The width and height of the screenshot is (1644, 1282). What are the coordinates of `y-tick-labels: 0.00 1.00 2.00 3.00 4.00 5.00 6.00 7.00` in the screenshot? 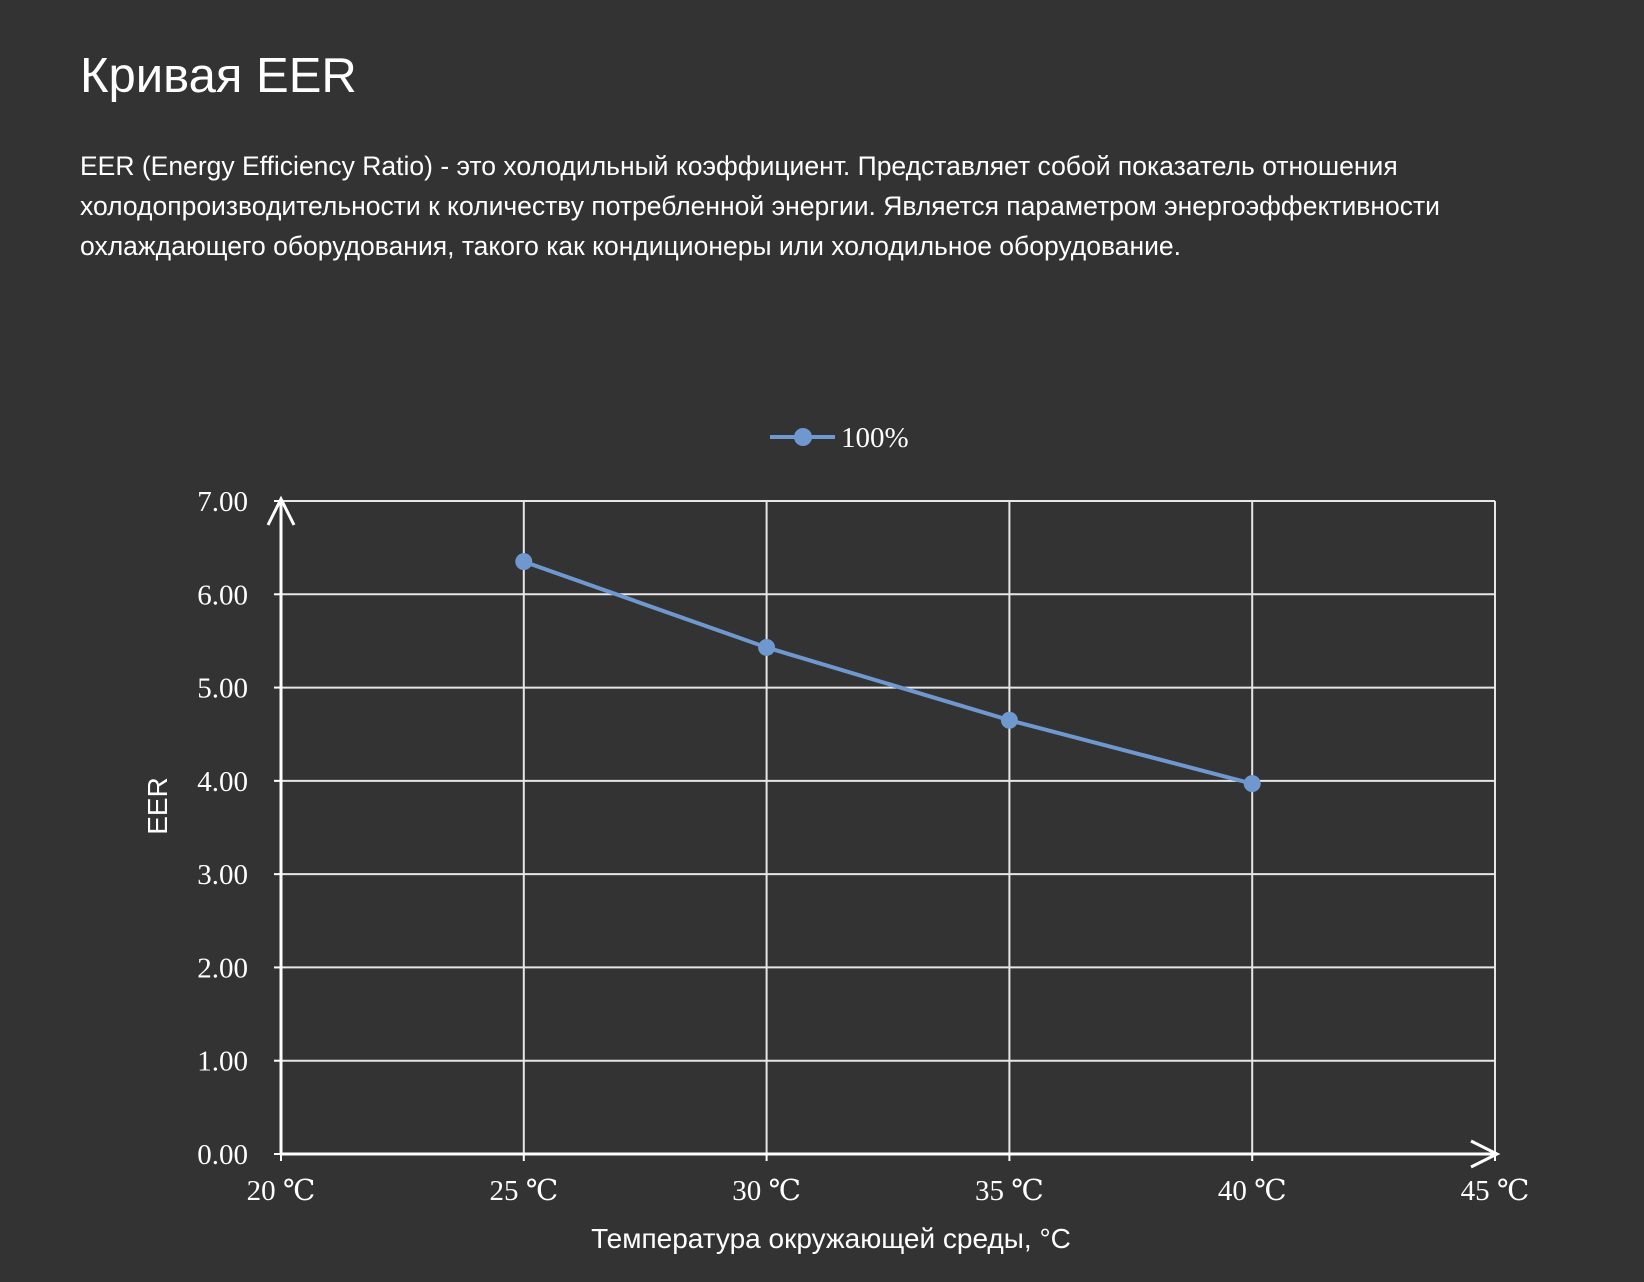 It's located at (222, 828).